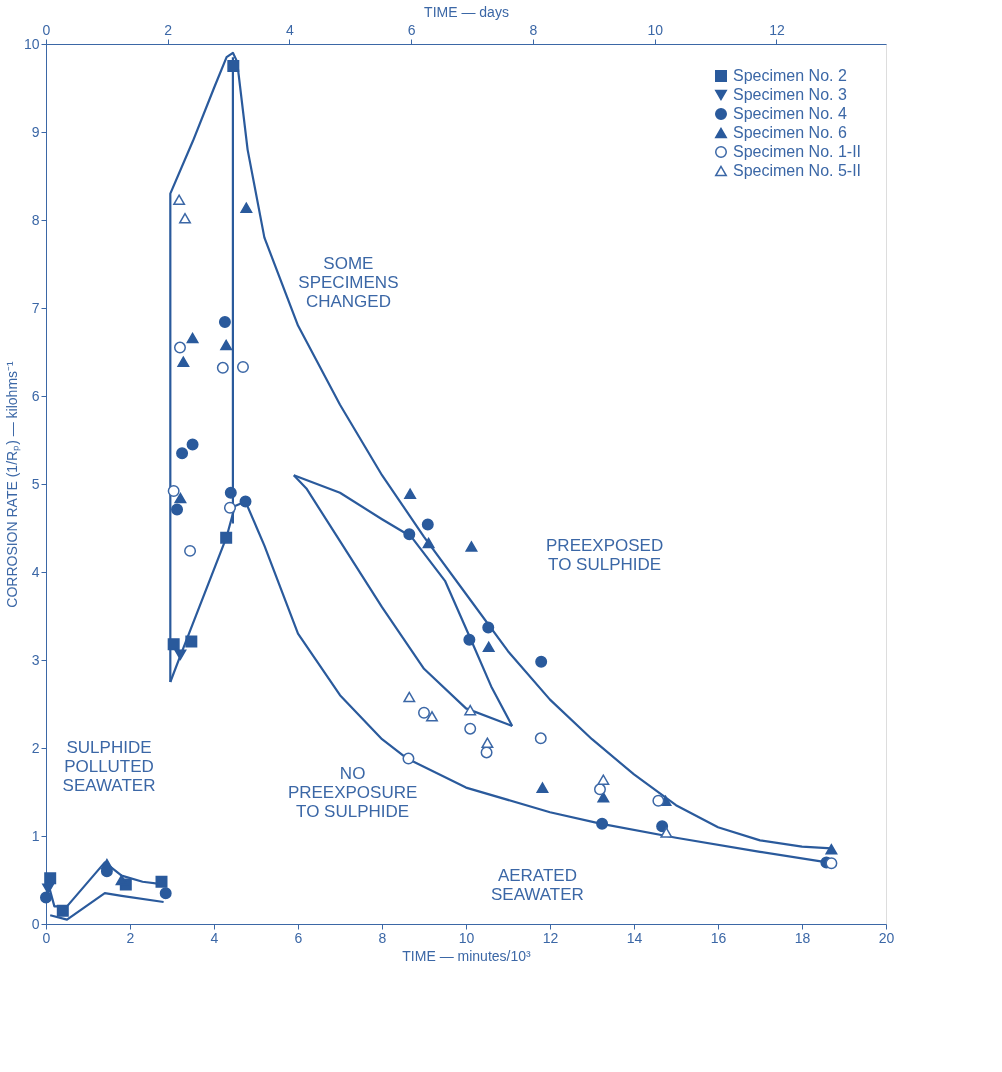  I want to click on x2-tick-label: 8, so click(533, 29).